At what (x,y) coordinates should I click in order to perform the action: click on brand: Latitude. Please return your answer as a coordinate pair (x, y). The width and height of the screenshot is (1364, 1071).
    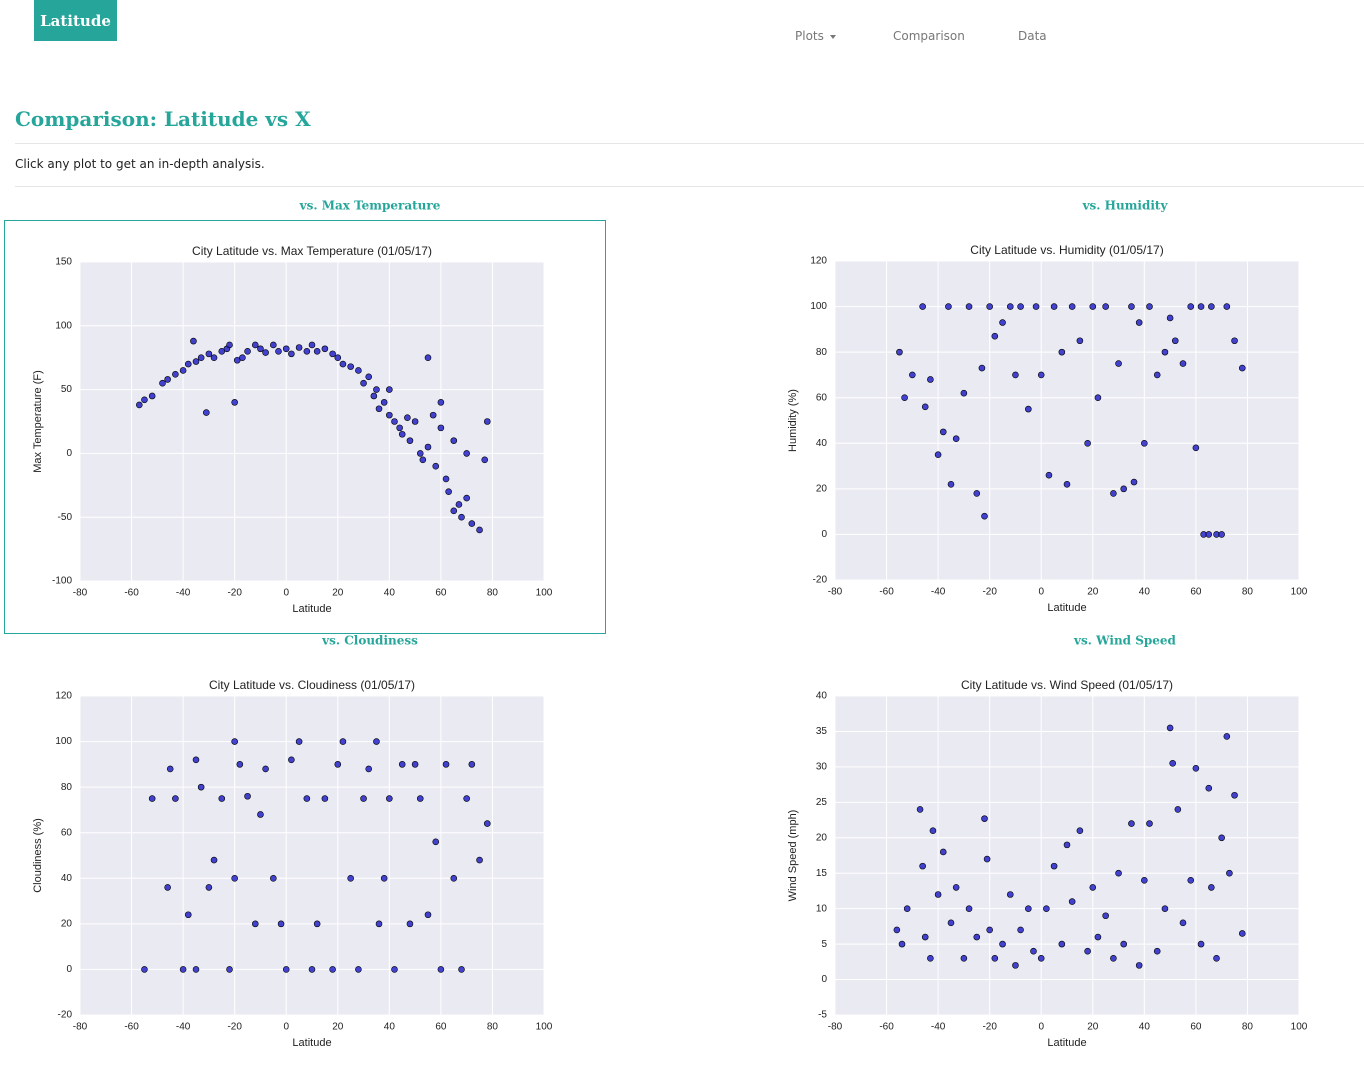
    Looking at the image, I should click on (75, 20).